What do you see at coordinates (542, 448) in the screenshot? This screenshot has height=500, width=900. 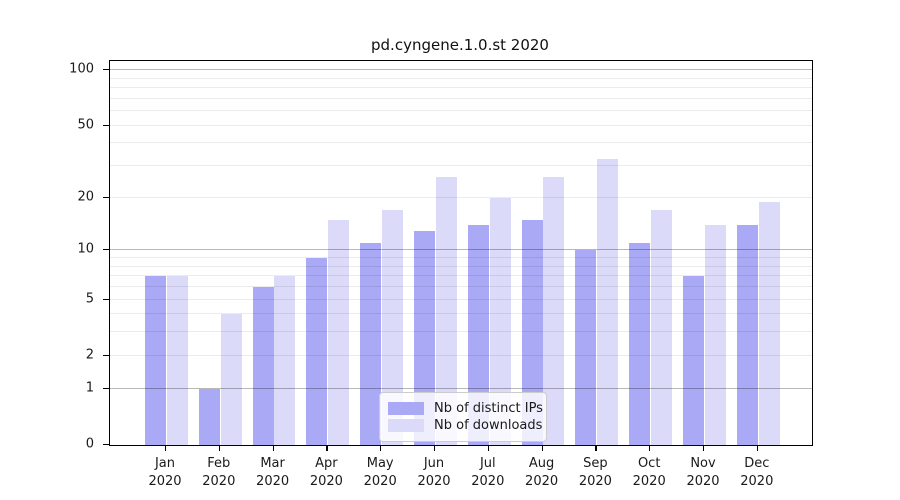 I see `x-tick-mark-aug` at bounding box center [542, 448].